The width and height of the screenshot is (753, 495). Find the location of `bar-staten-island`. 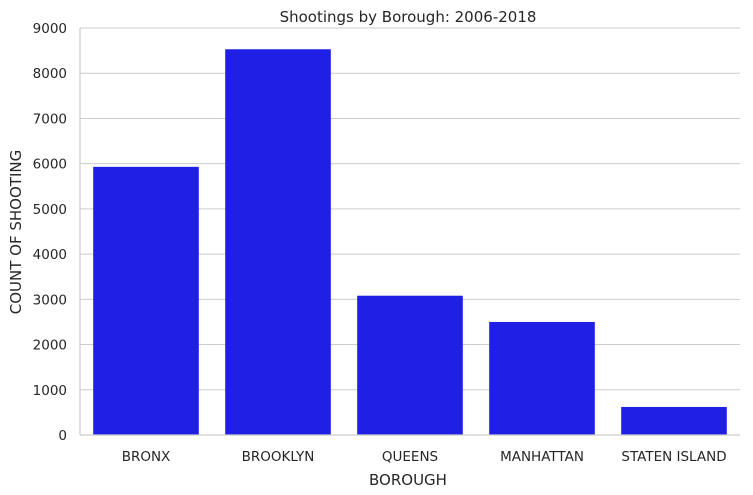

bar-staten-island is located at coordinates (674, 420).